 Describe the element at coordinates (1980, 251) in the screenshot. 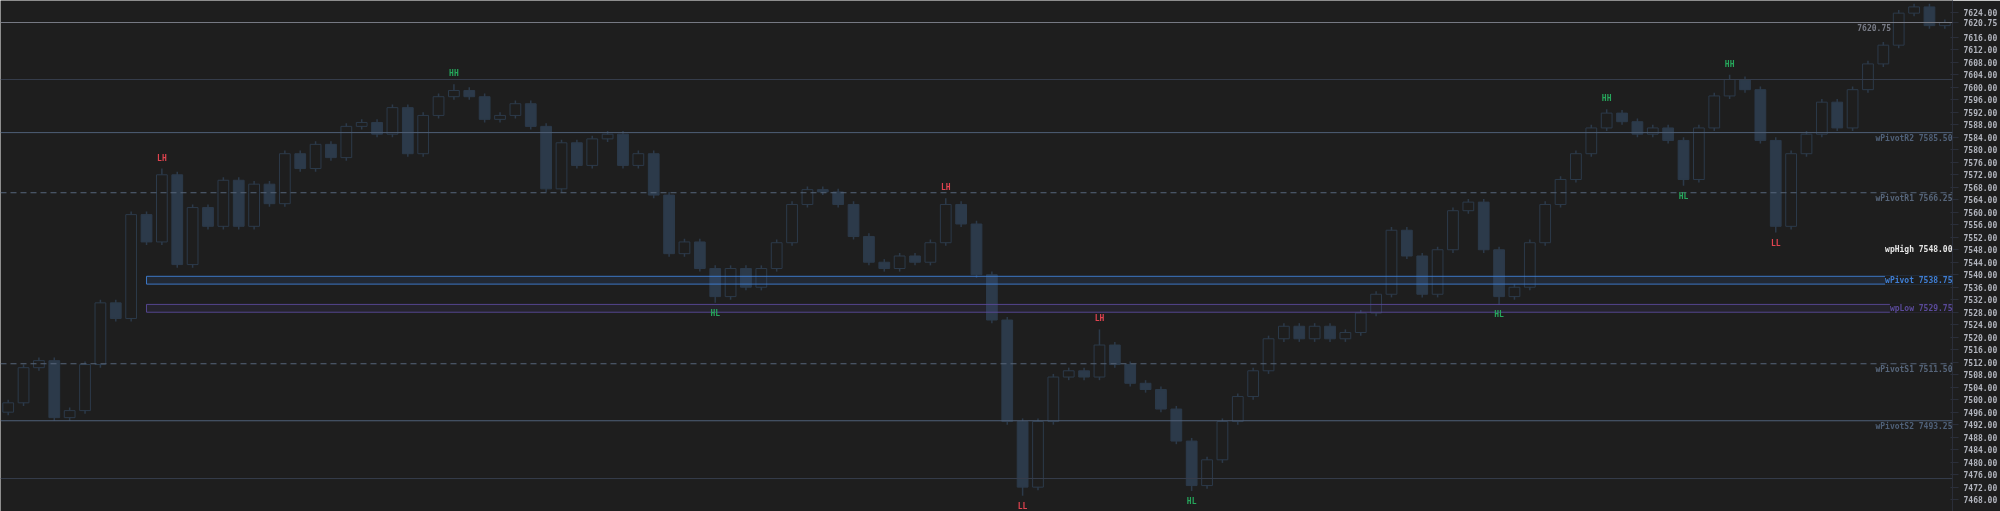

I see `y-tick-label: 7548.00` at that location.